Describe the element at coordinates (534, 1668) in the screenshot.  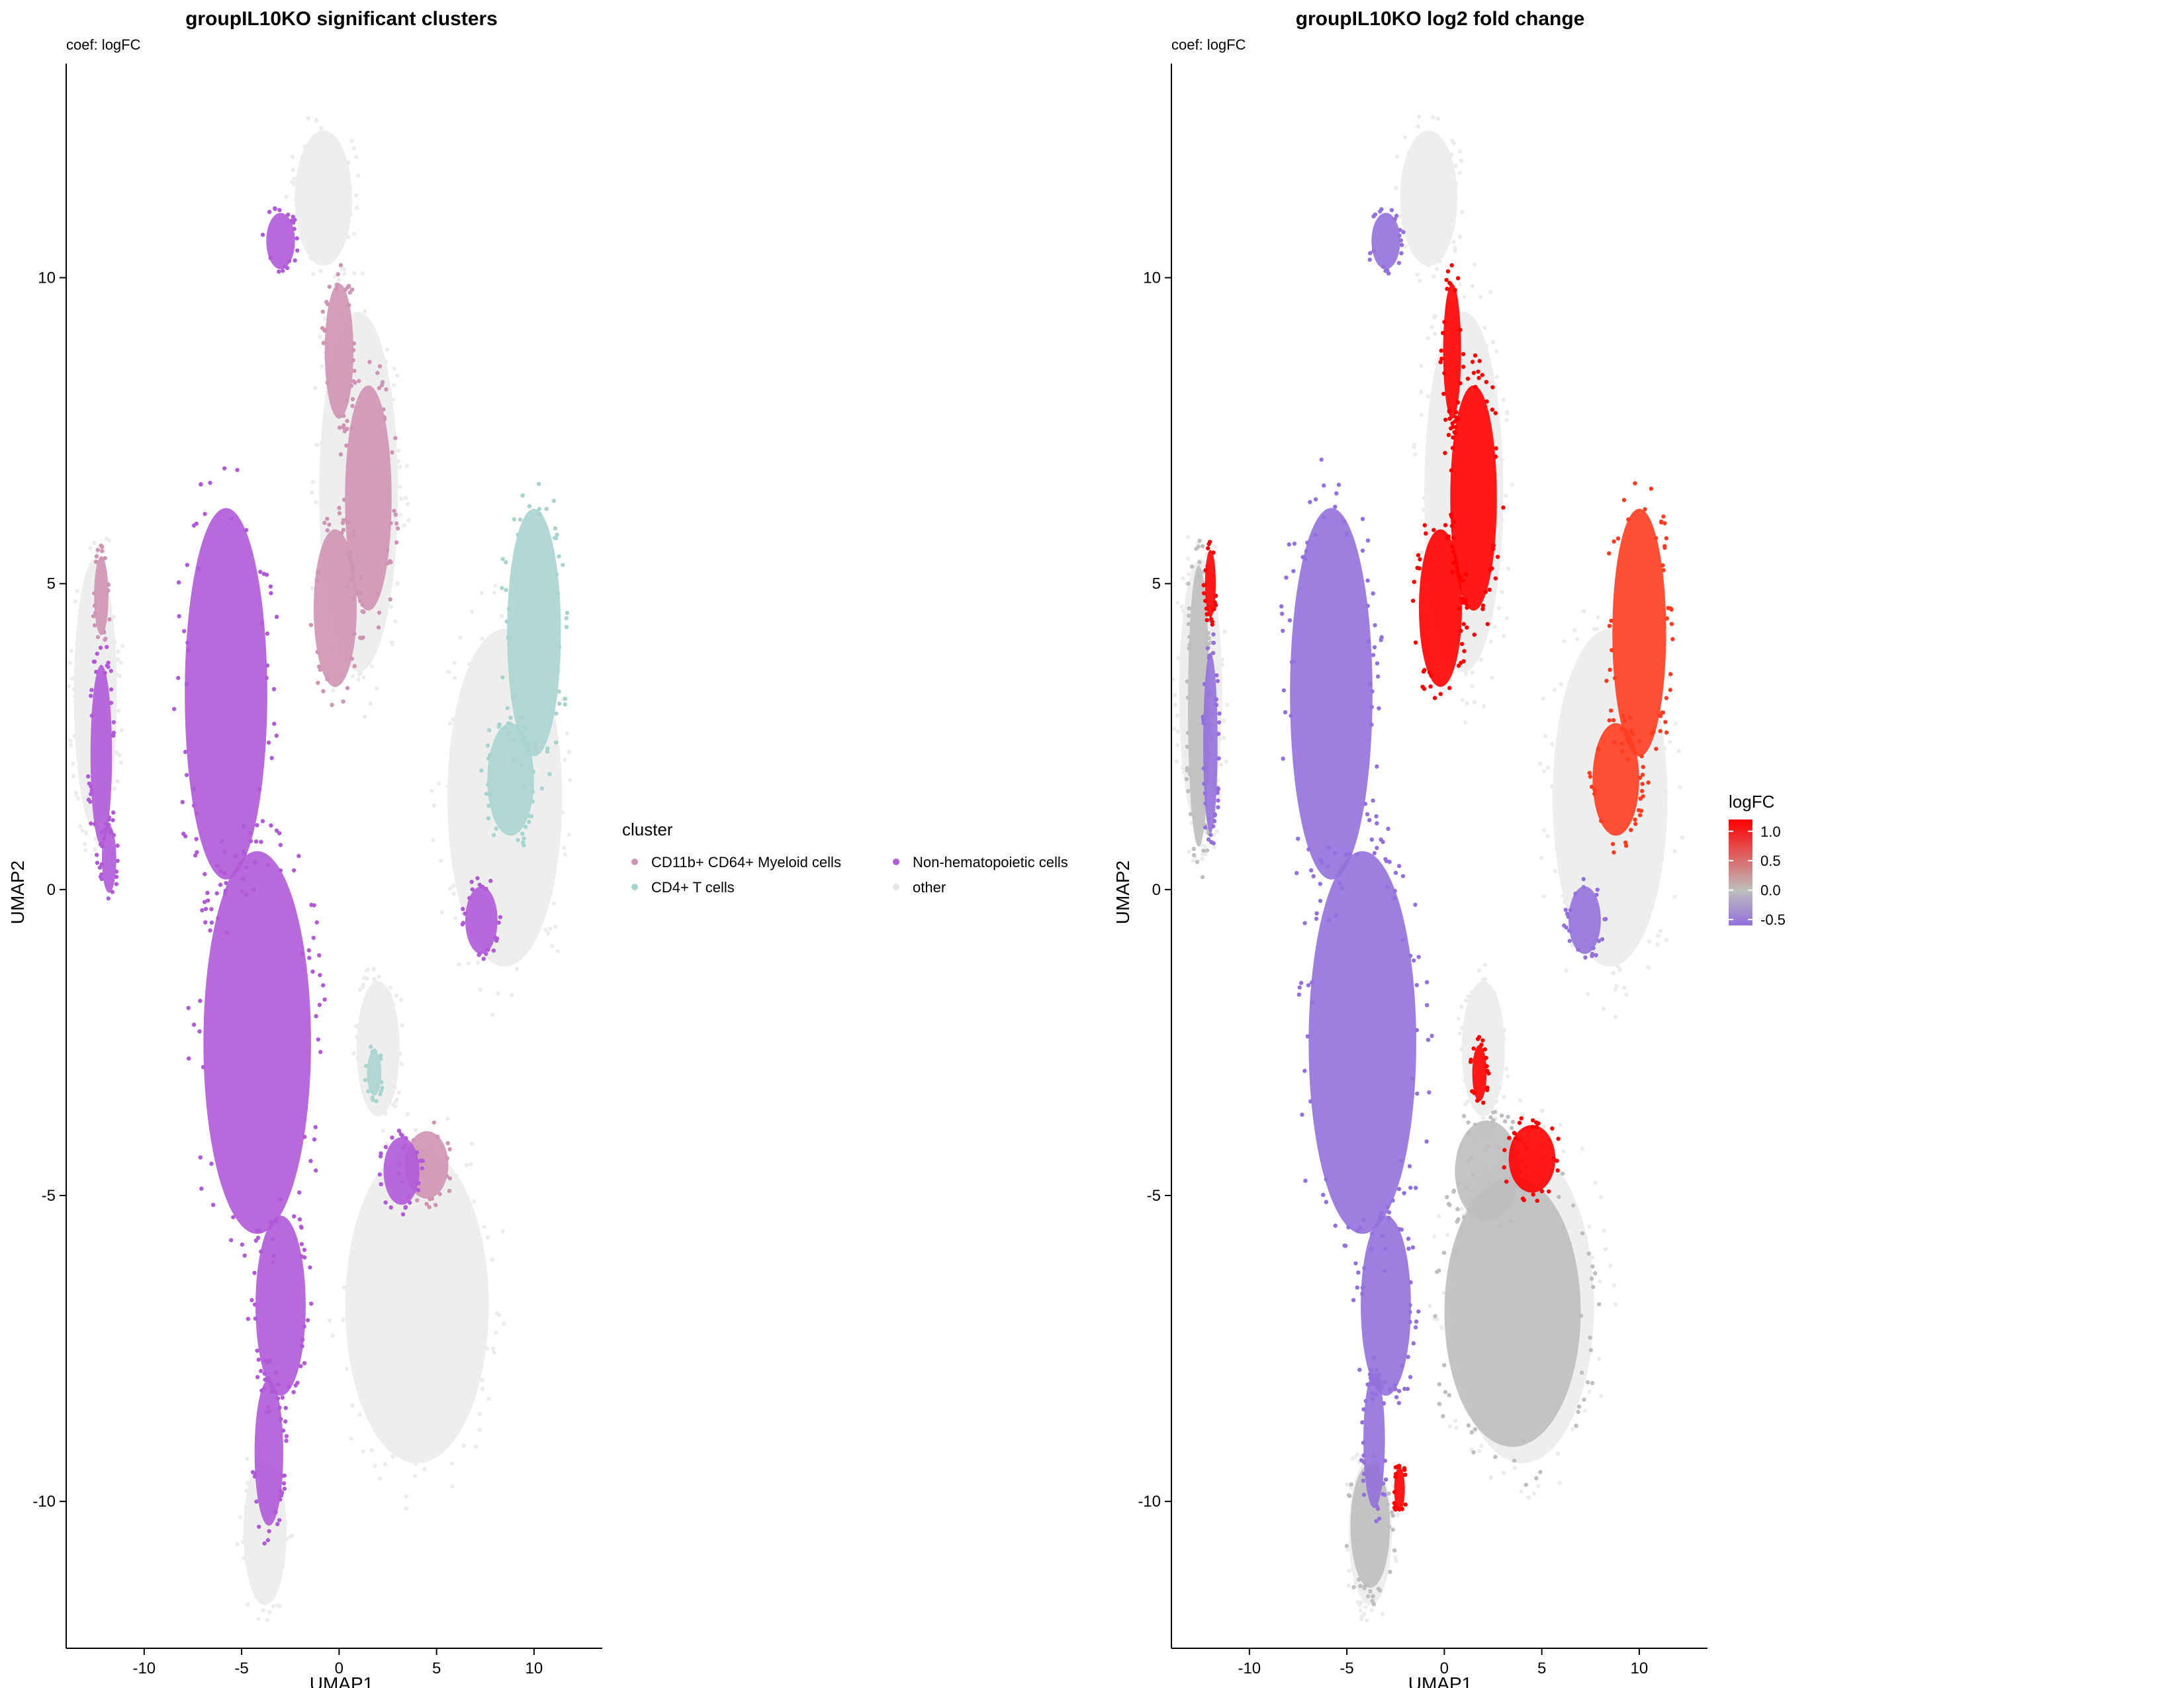
I see `panel-1-x-tick-label: 10` at that location.